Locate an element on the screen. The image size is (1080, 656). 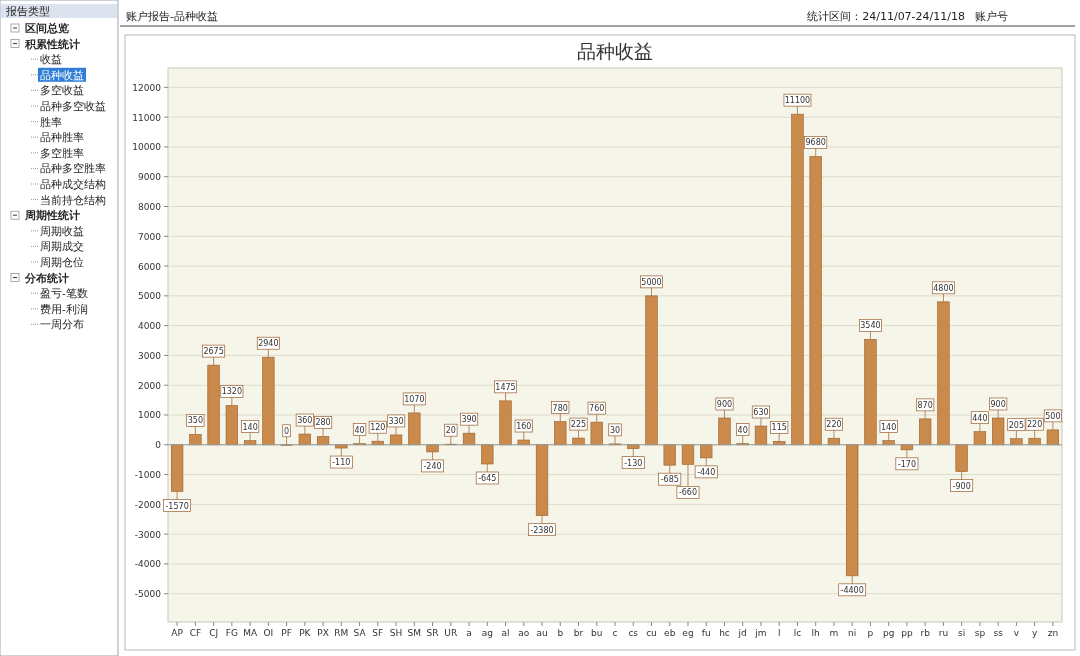
data-label: 330 is located at coordinates (396, 421).